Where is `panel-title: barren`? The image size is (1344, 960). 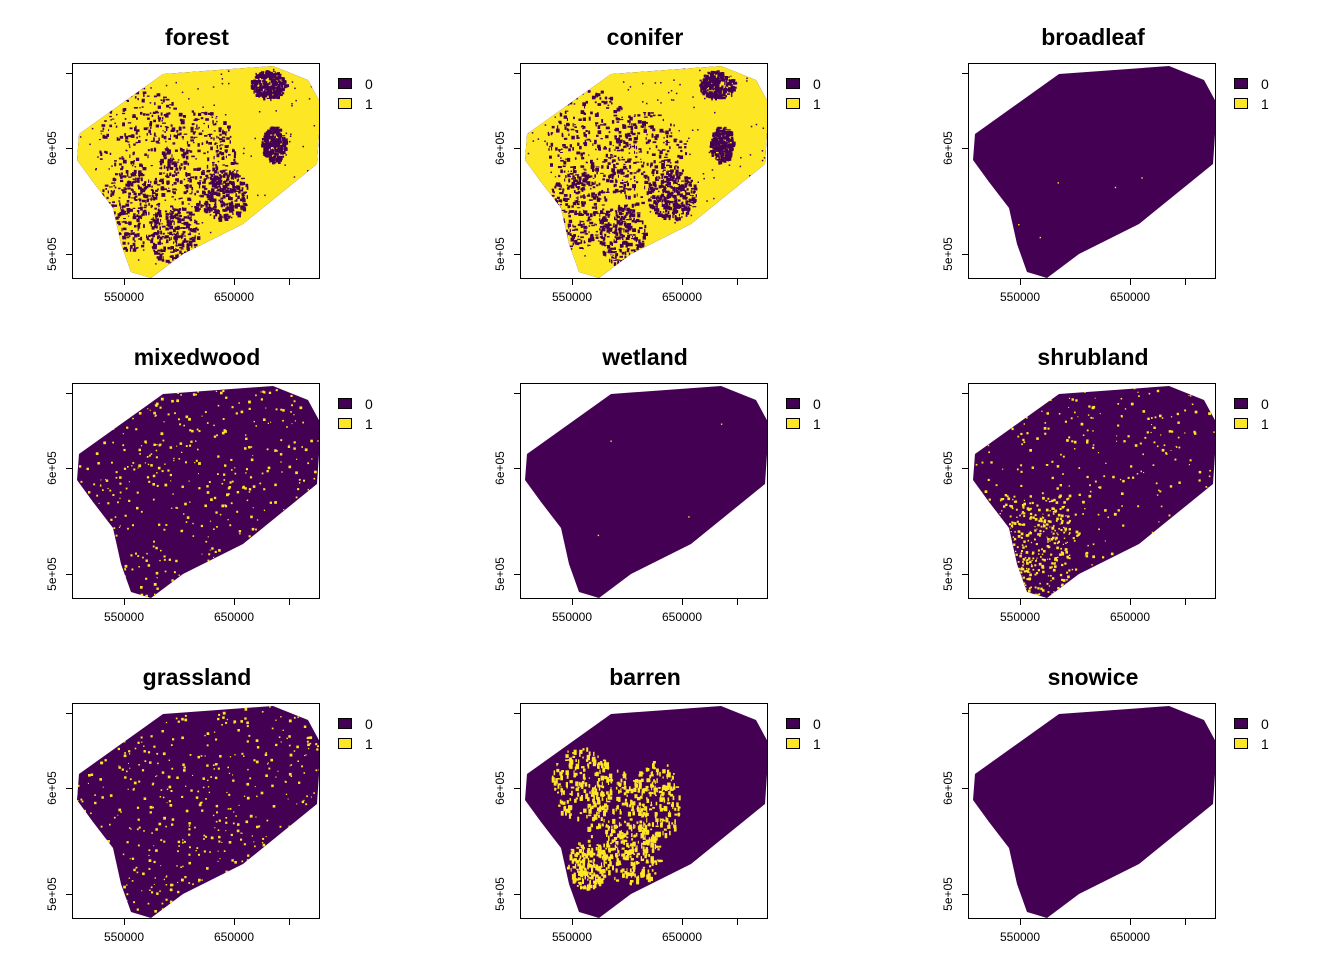
panel-title: barren is located at coordinates (645, 677).